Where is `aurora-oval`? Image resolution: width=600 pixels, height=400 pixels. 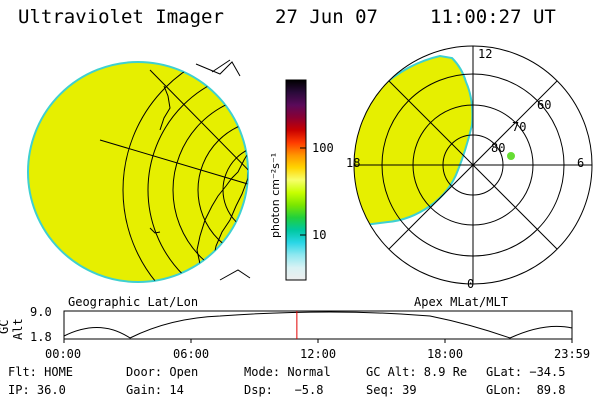
aurora-oval is located at coordinates (414, 141).